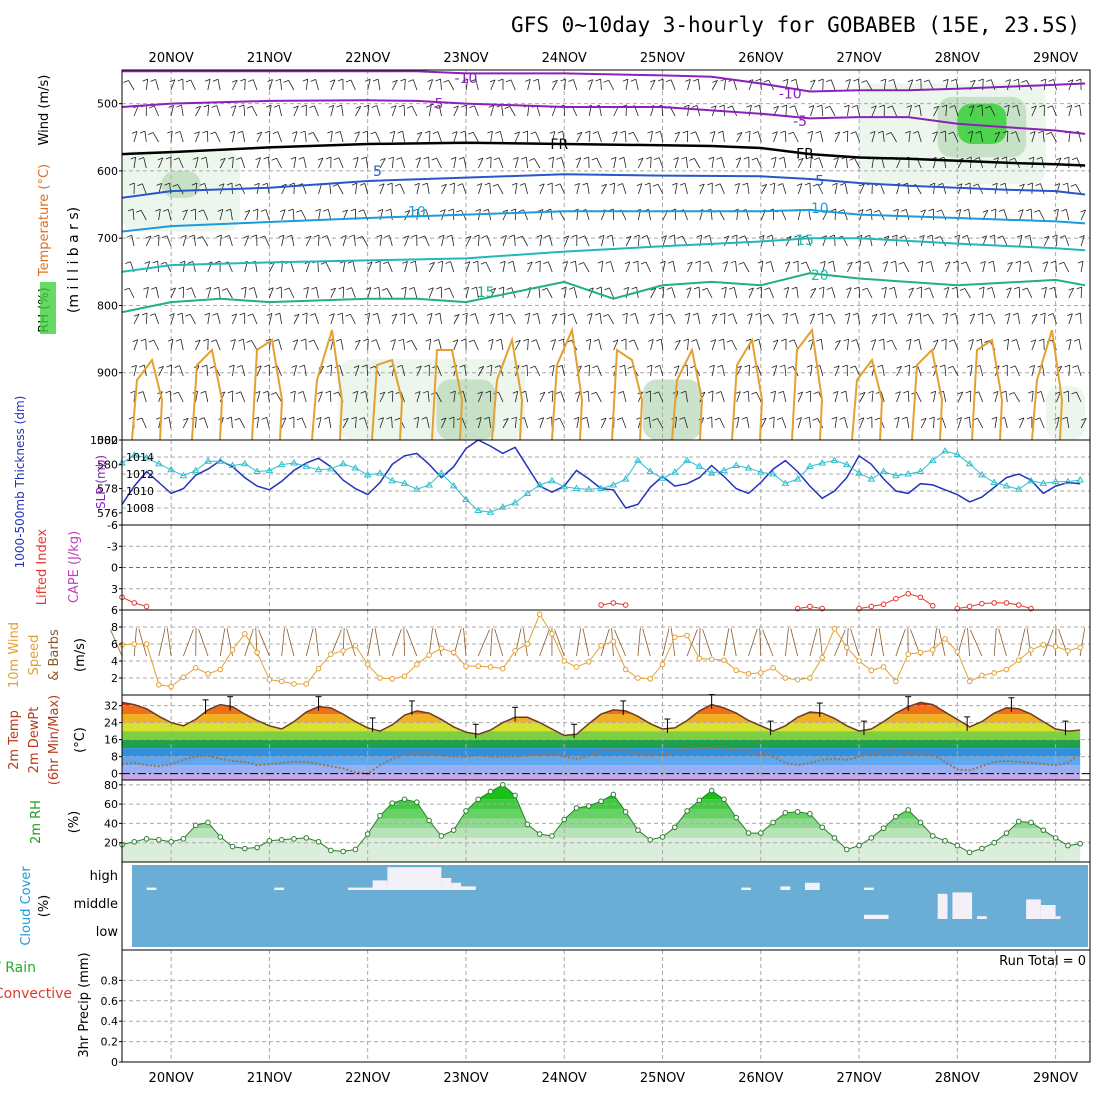  What do you see at coordinates (601, 650) in the screenshot?
I see `series-wind-speed` at bounding box center [601, 650].